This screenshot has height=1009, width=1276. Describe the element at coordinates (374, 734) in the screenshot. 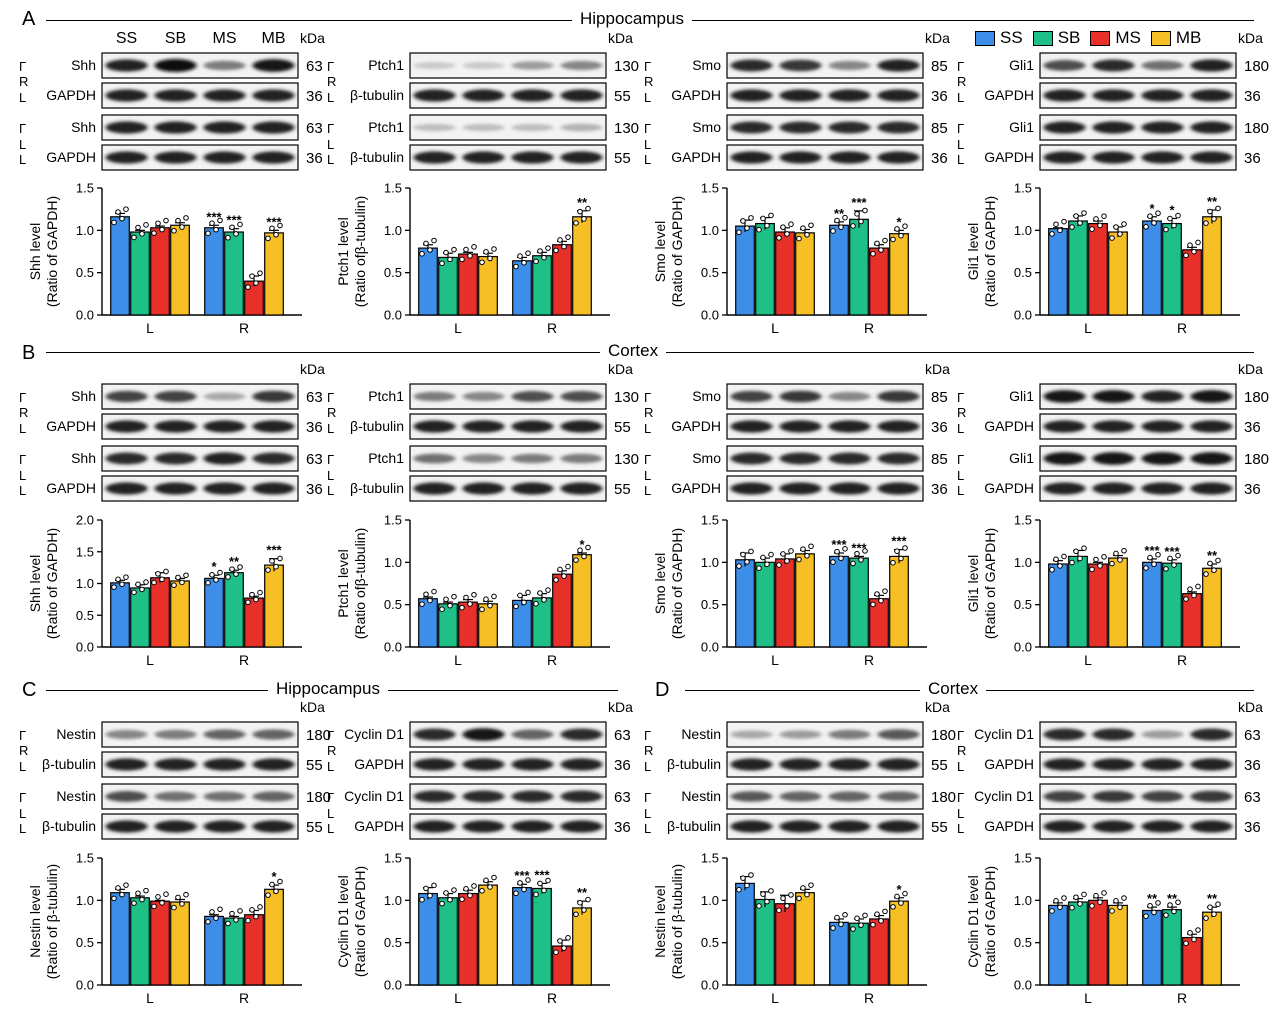

I see `blot-label-cyclin-d1: Cyclin D1` at that location.